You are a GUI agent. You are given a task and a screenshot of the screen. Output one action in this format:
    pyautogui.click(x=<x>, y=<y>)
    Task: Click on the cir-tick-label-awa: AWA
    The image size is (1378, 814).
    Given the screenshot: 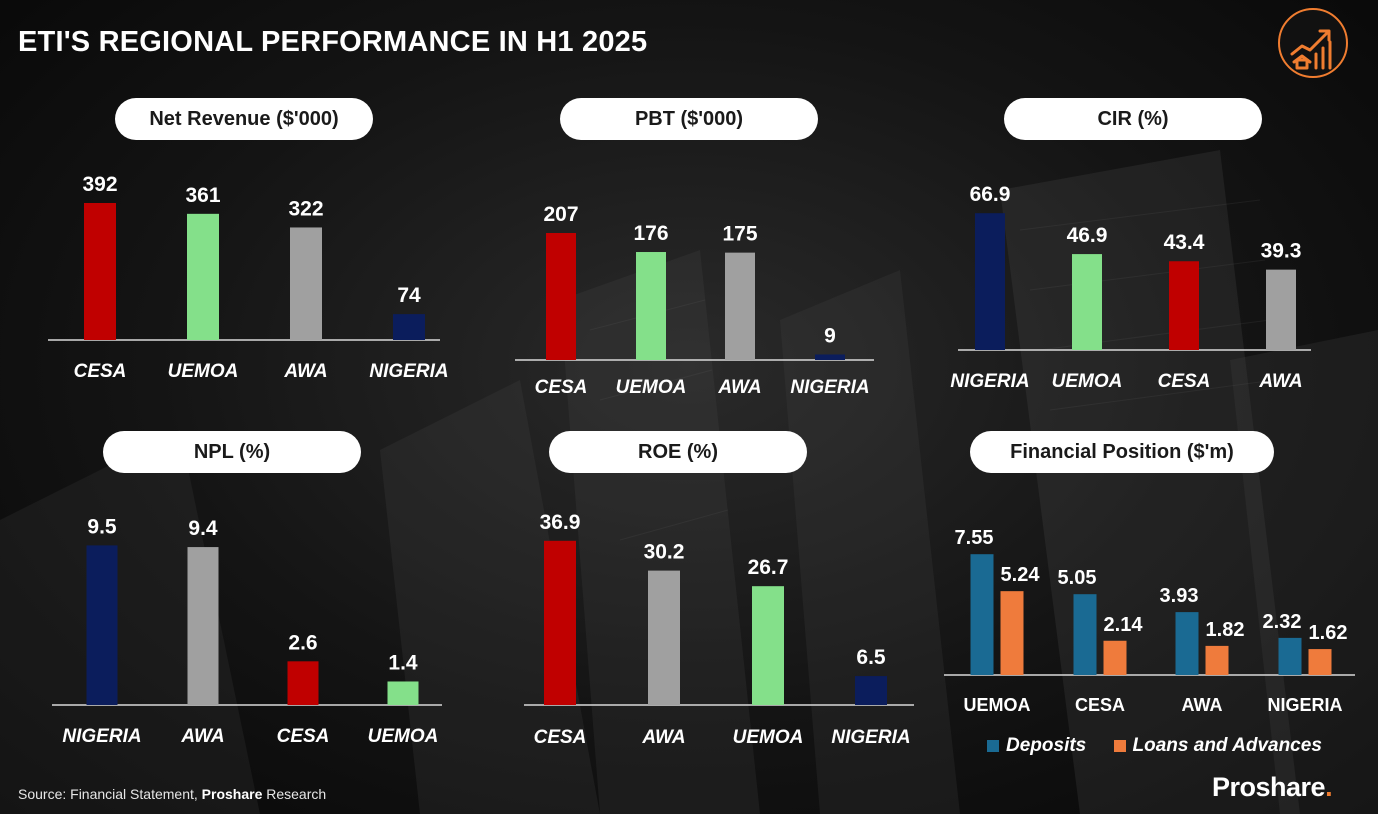 What is the action you would take?
    pyautogui.click(x=1280, y=381)
    